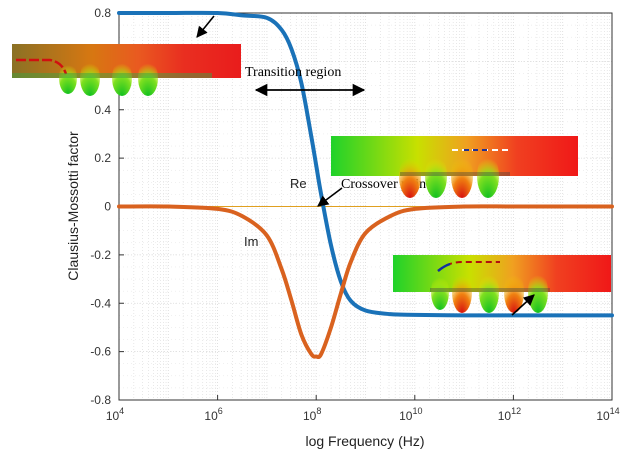  What do you see at coordinates (312, 414) in the screenshot?
I see `x-tick-label: 10⁸` at bounding box center [312, 414].